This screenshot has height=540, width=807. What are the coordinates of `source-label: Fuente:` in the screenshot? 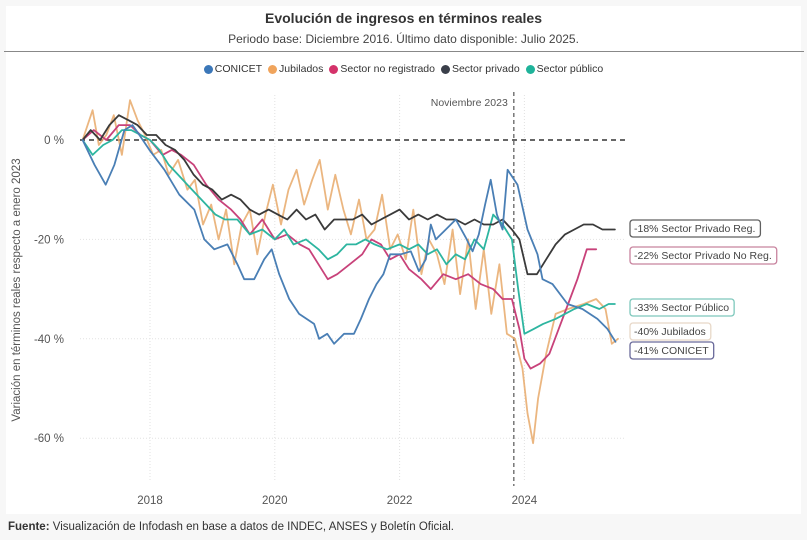 It's located at (29, 527).